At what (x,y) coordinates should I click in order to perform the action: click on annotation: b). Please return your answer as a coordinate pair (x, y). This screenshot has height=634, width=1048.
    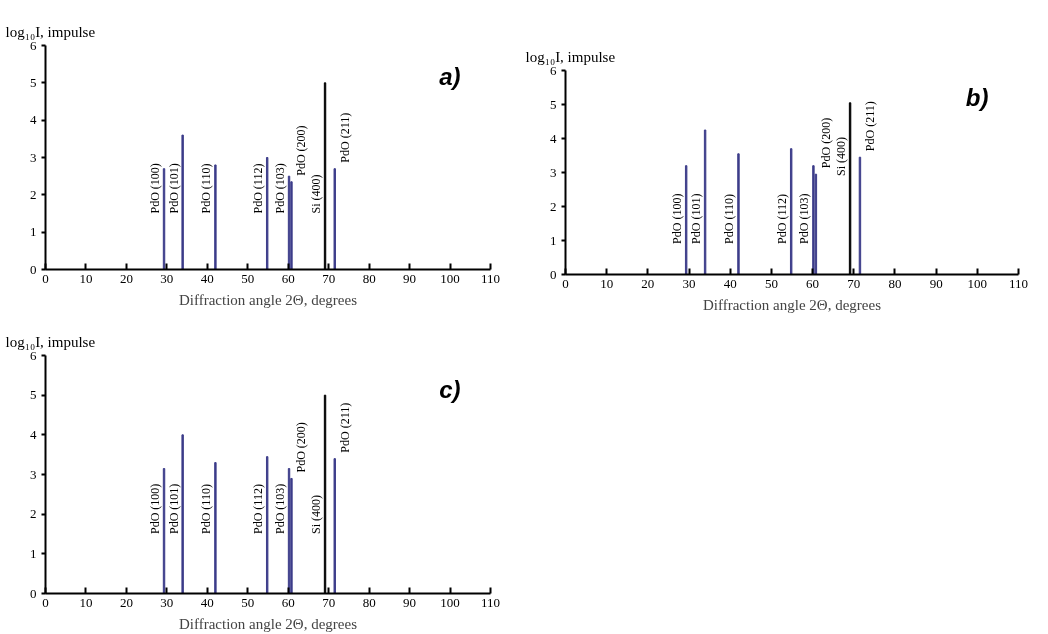
    Looking at the image, I should click on (977, 98).